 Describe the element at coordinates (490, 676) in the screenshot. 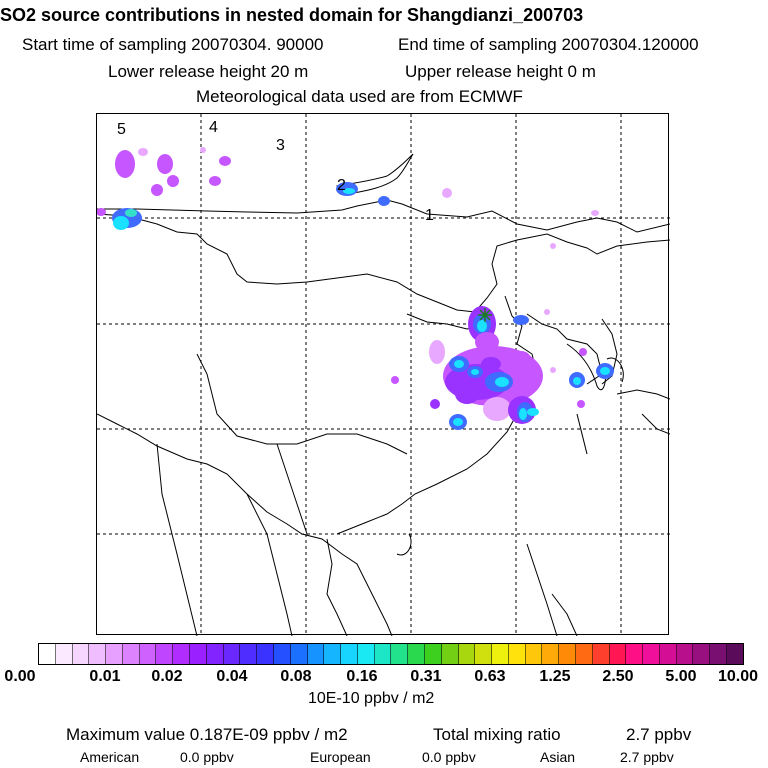

I see `colorbar-tick: 0.63` at that location.